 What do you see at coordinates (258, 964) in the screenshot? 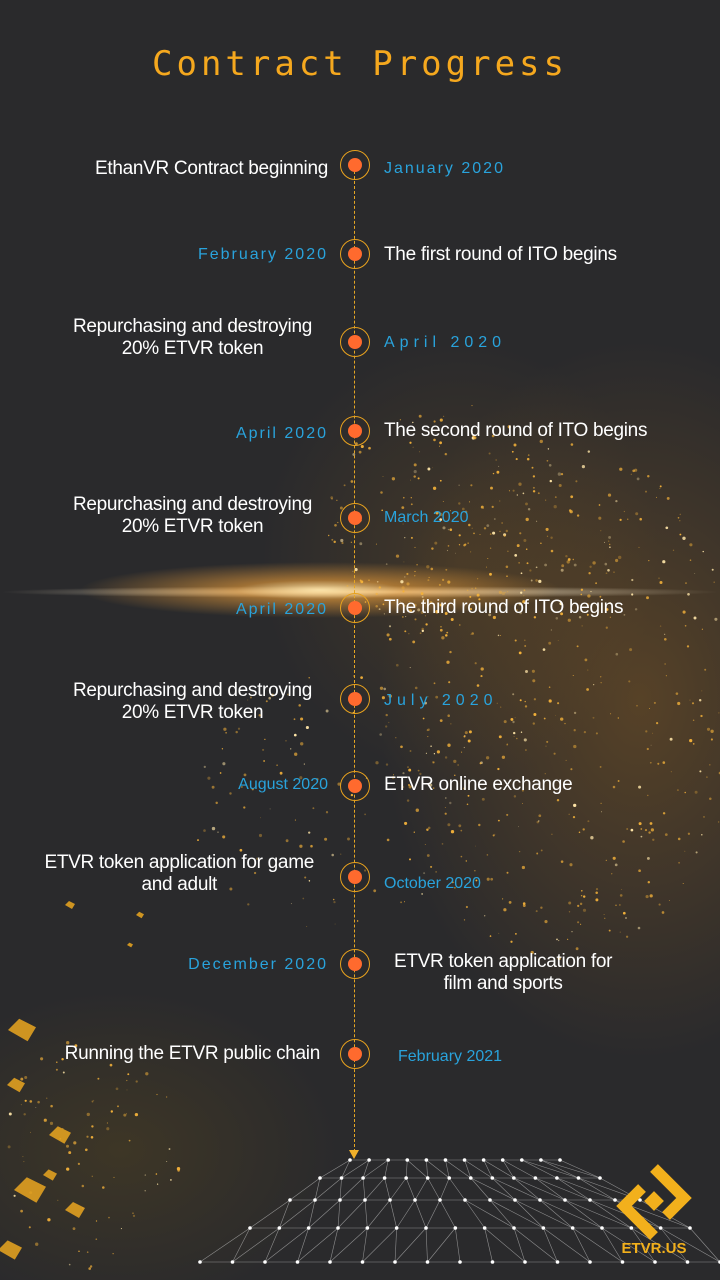
I see `event-date: December 2020` at bounding box center [258, 964].